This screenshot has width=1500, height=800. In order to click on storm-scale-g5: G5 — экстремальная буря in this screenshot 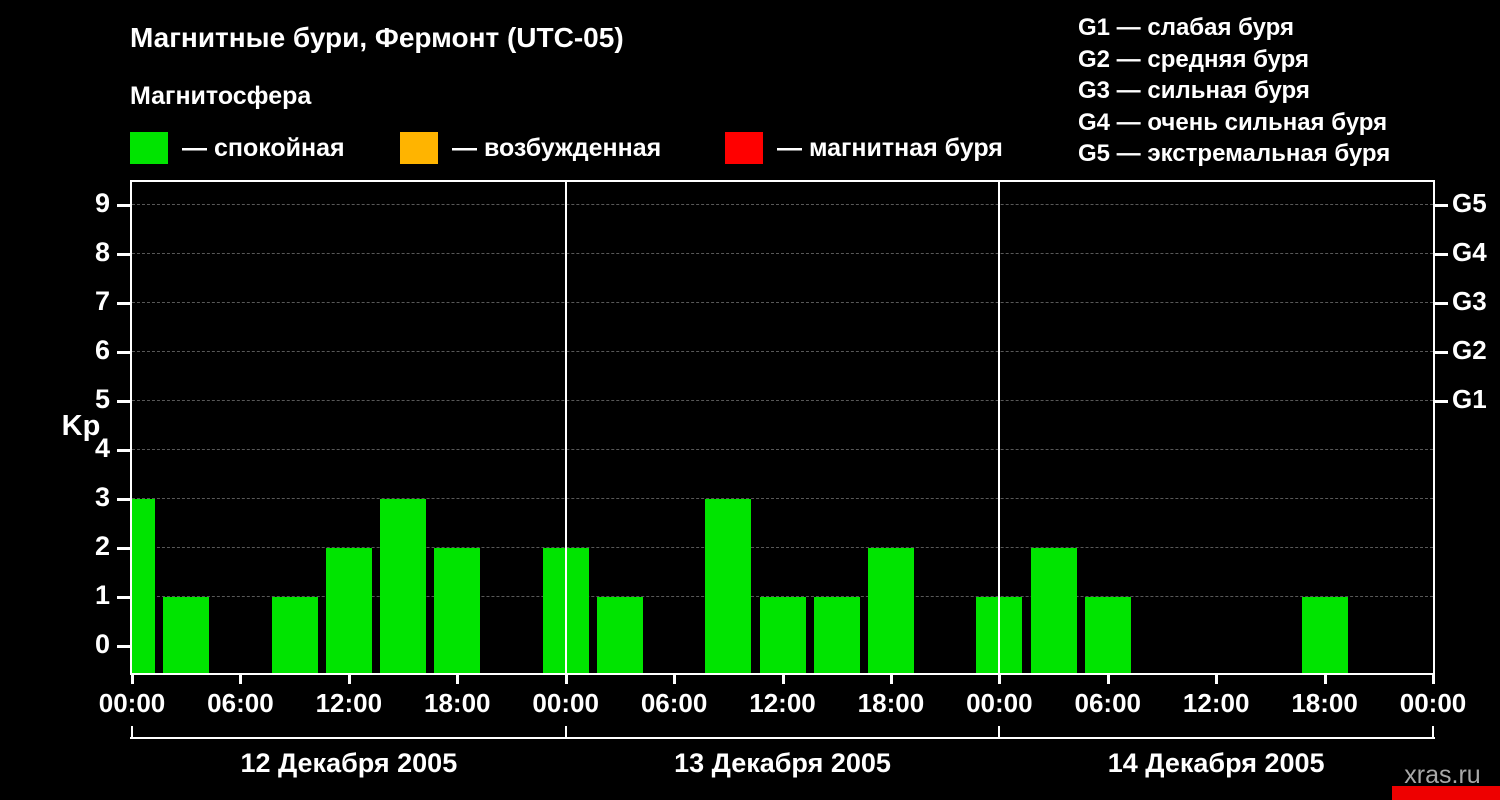, I will do `click(1234, 153)`.